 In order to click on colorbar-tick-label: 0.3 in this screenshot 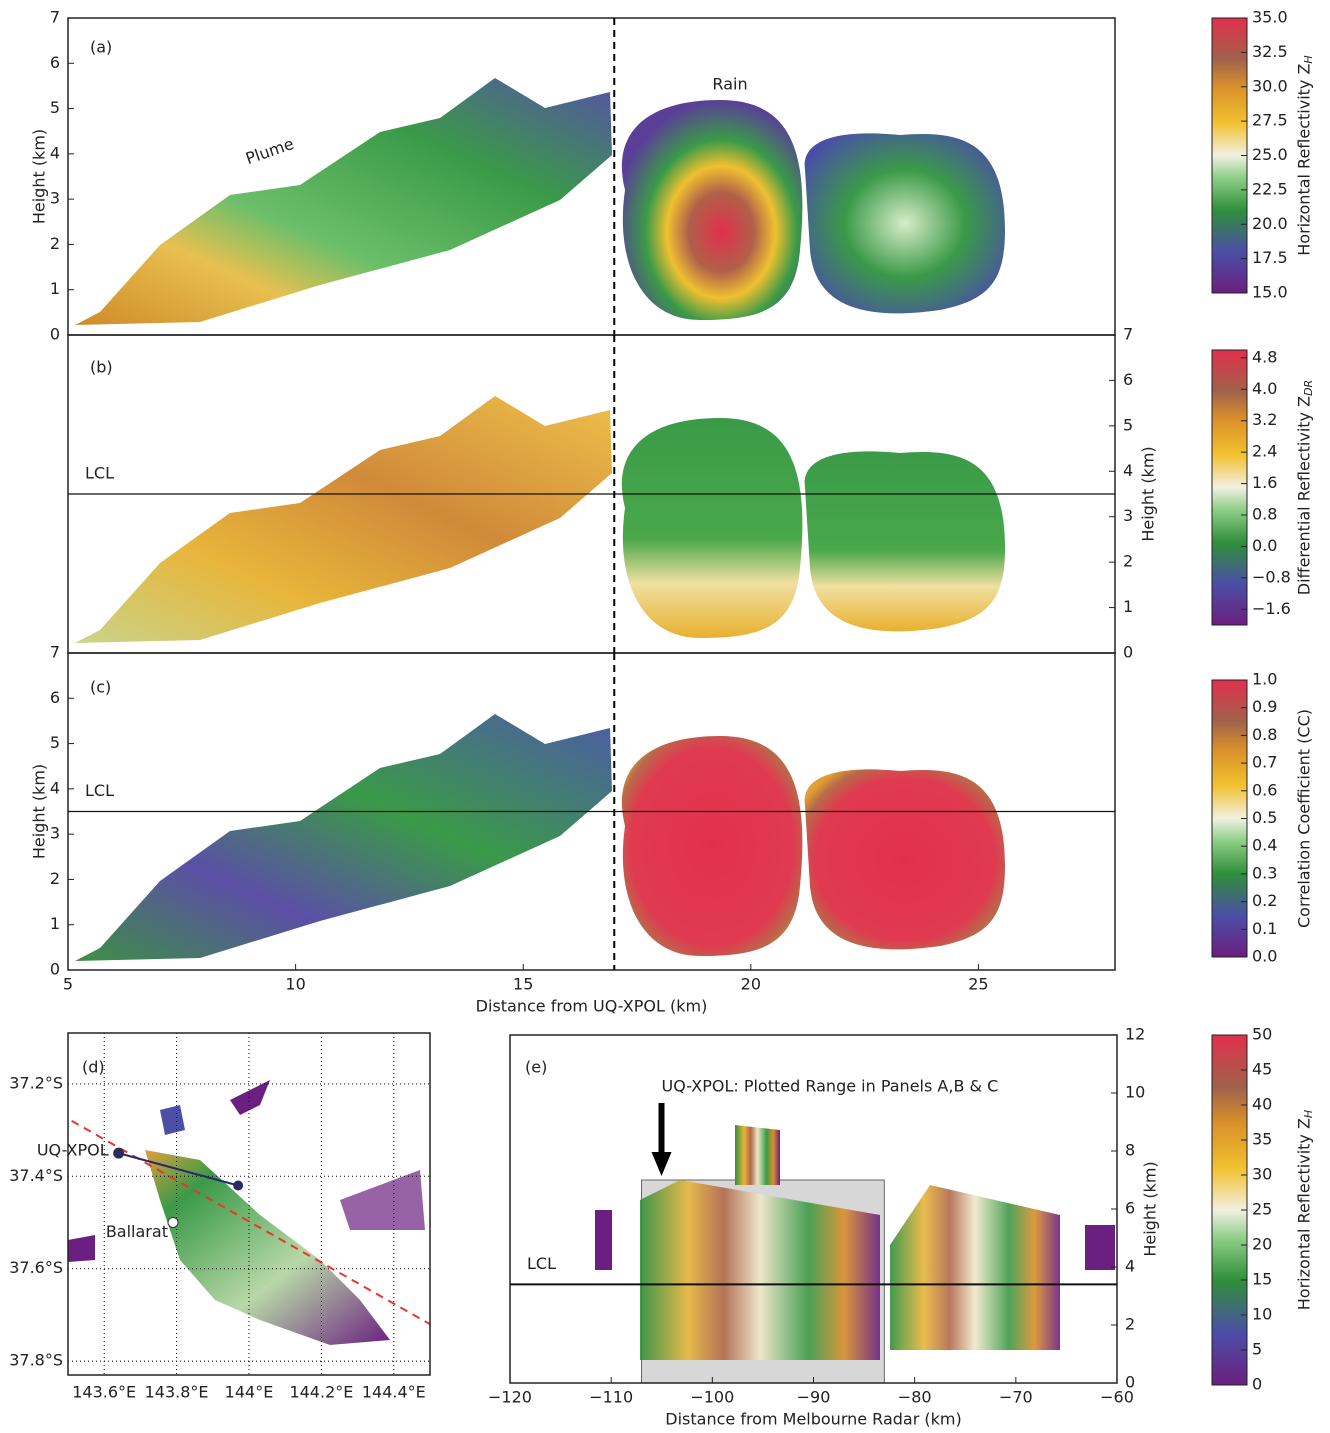, I will do `click(1264, 872)`.